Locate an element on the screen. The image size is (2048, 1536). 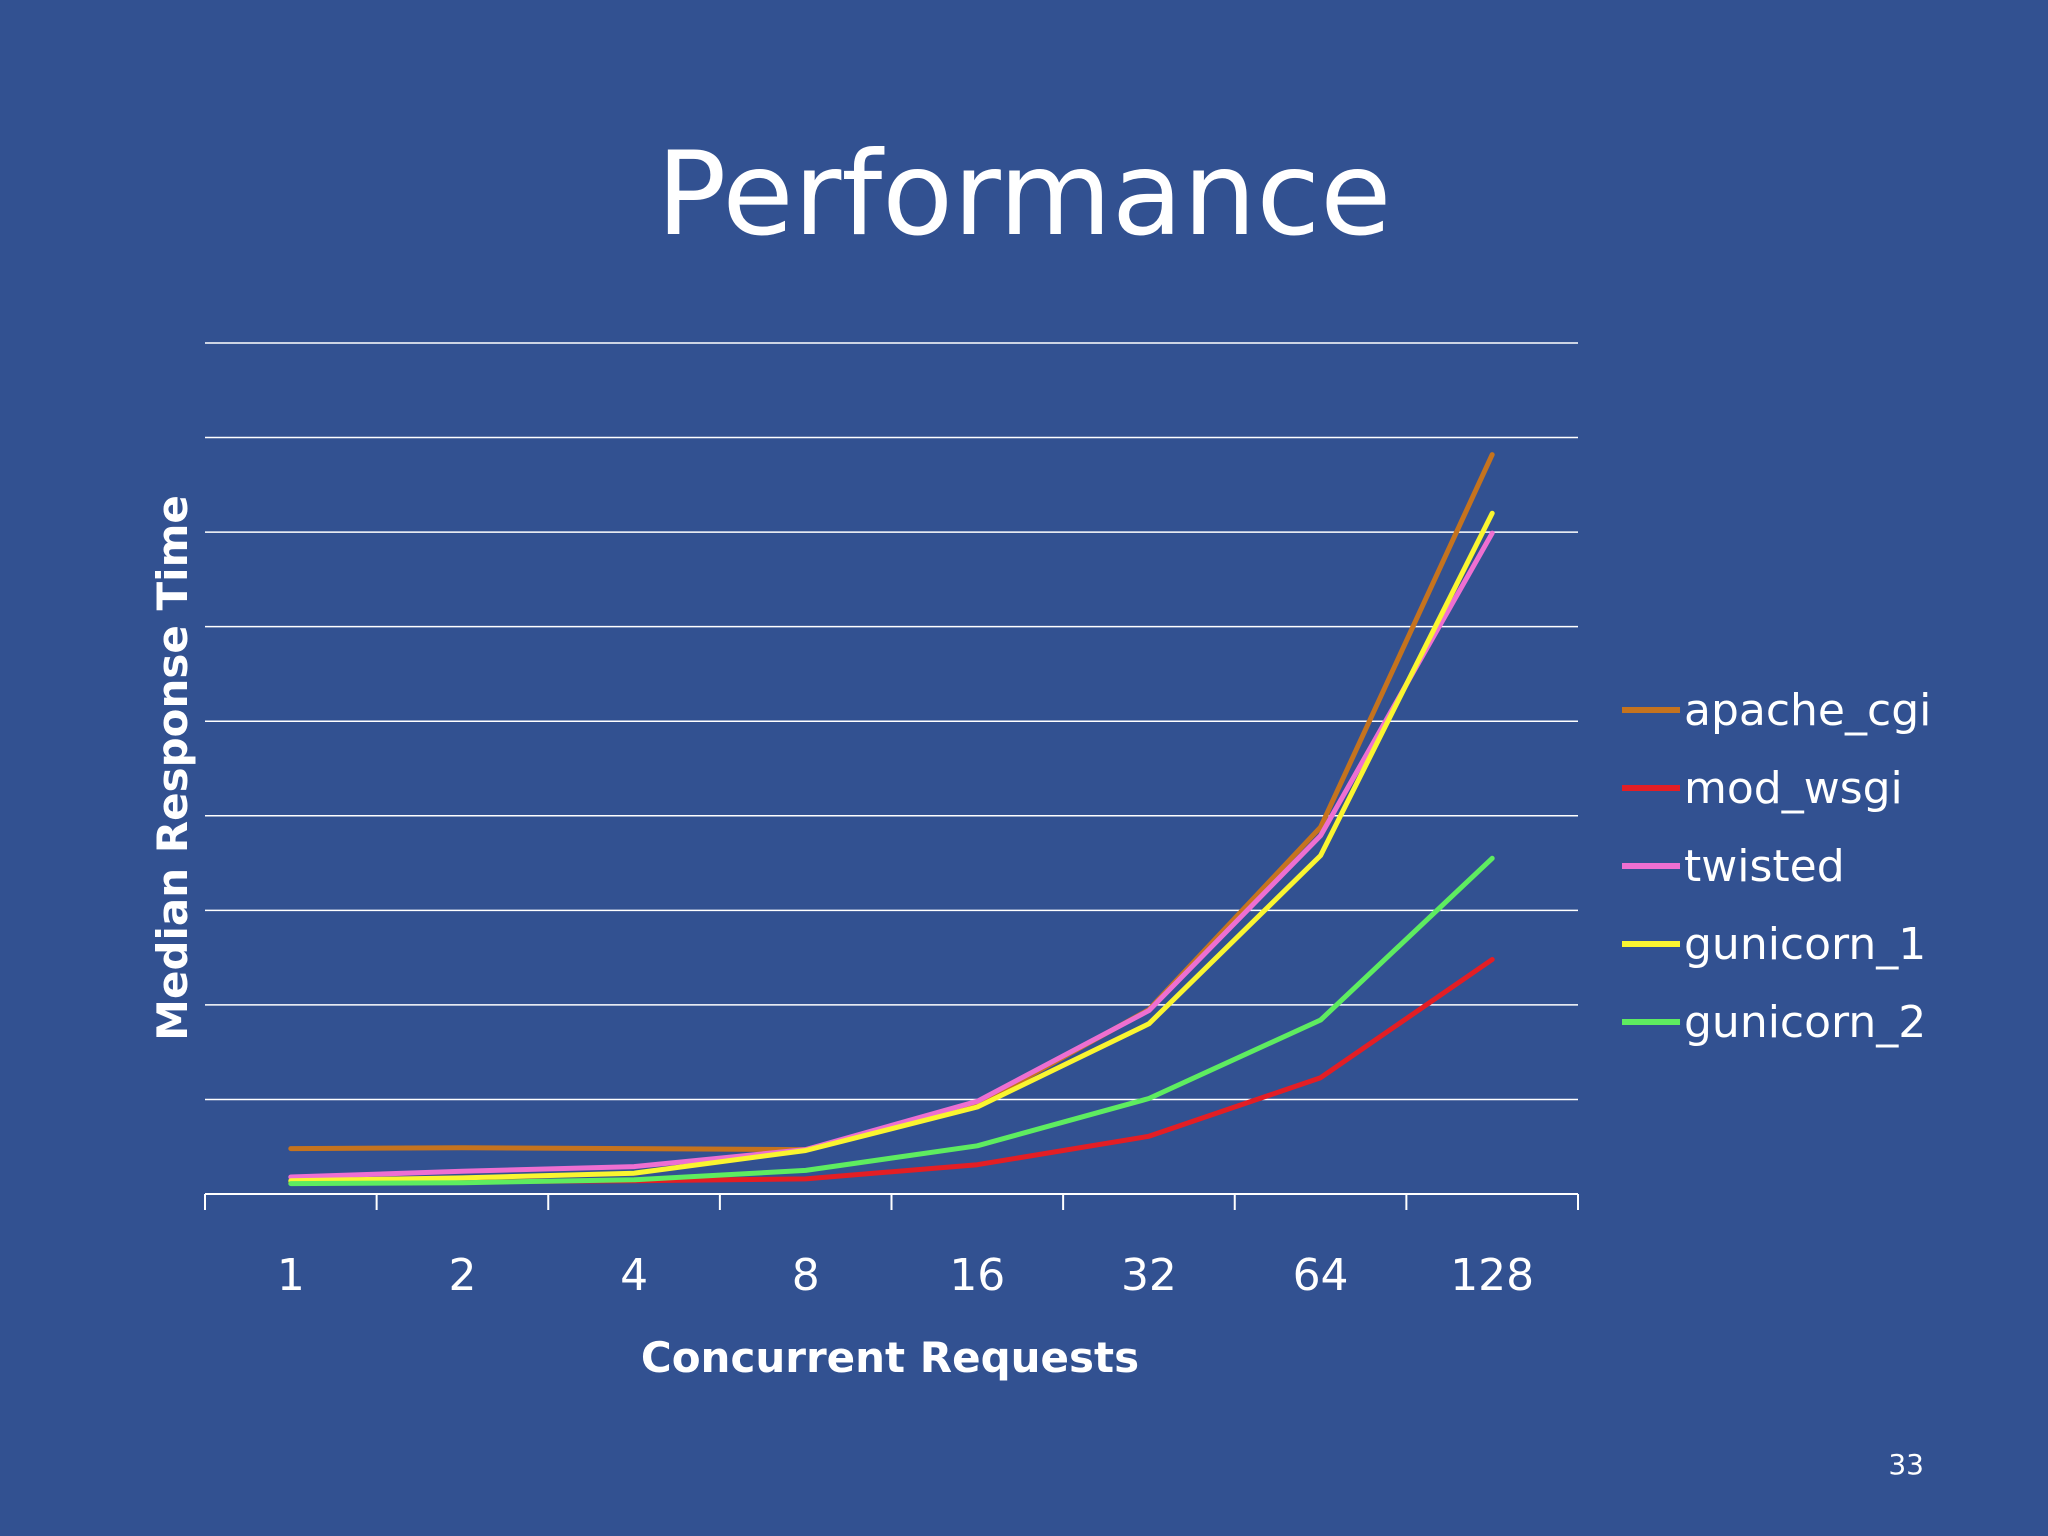
x-tick-label: 128 is located at coordinates (1492, 1275).